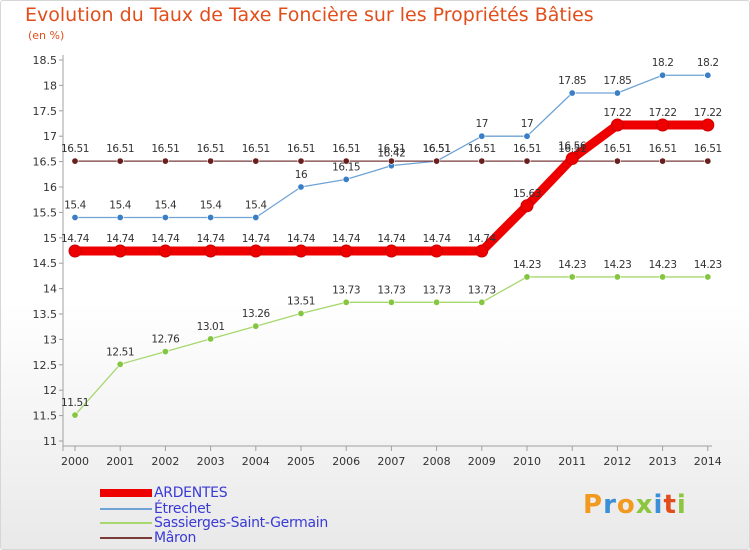  Describe the element at coordinates (482, 461) in the screenshot. I see `x-tick-label: 2009` at that location.